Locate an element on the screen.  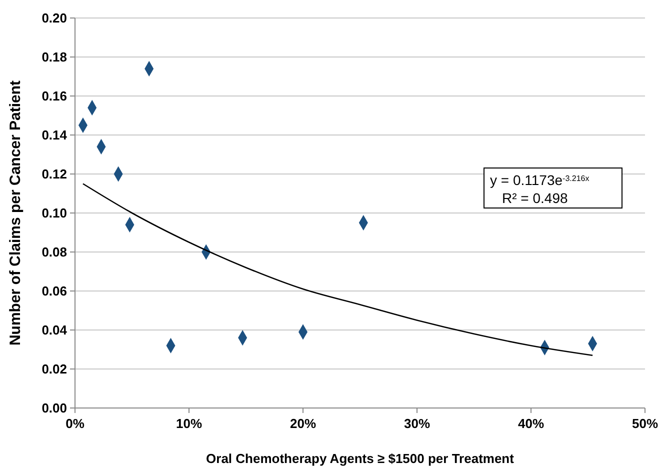
x-tick-label: 0% is located at coordinates (75, 423).